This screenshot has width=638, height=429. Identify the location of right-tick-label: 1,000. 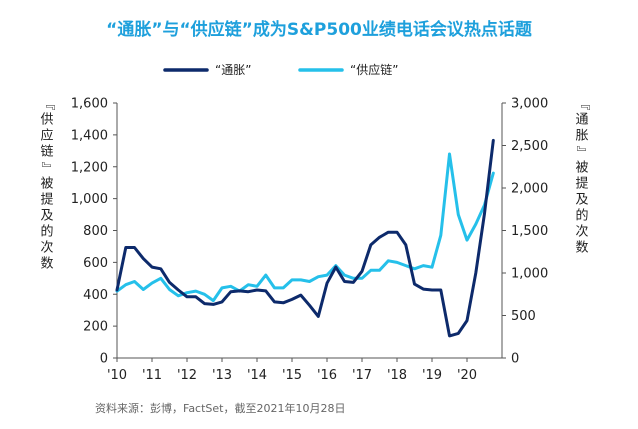
(529, 274).